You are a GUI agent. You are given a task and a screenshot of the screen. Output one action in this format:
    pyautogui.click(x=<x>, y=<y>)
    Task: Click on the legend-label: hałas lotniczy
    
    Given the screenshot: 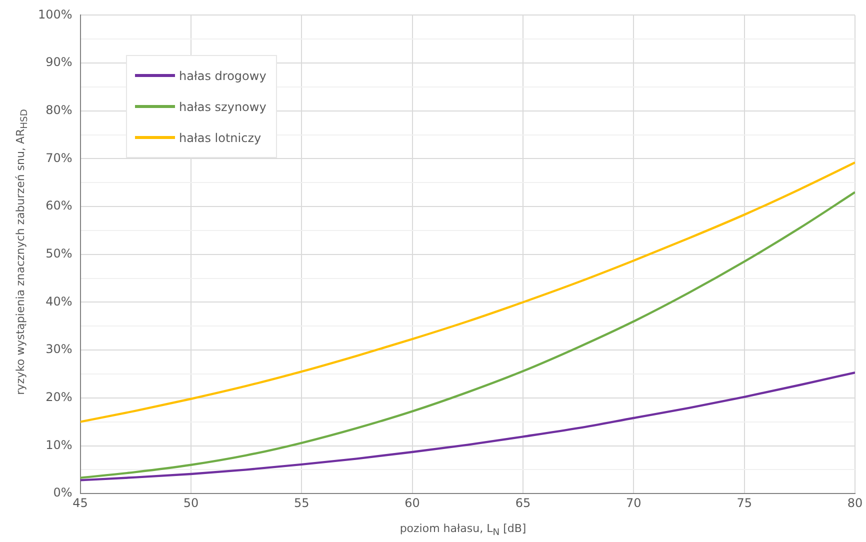 What is the action you would take?
    pyautogui.click(x=220, y=137)
    